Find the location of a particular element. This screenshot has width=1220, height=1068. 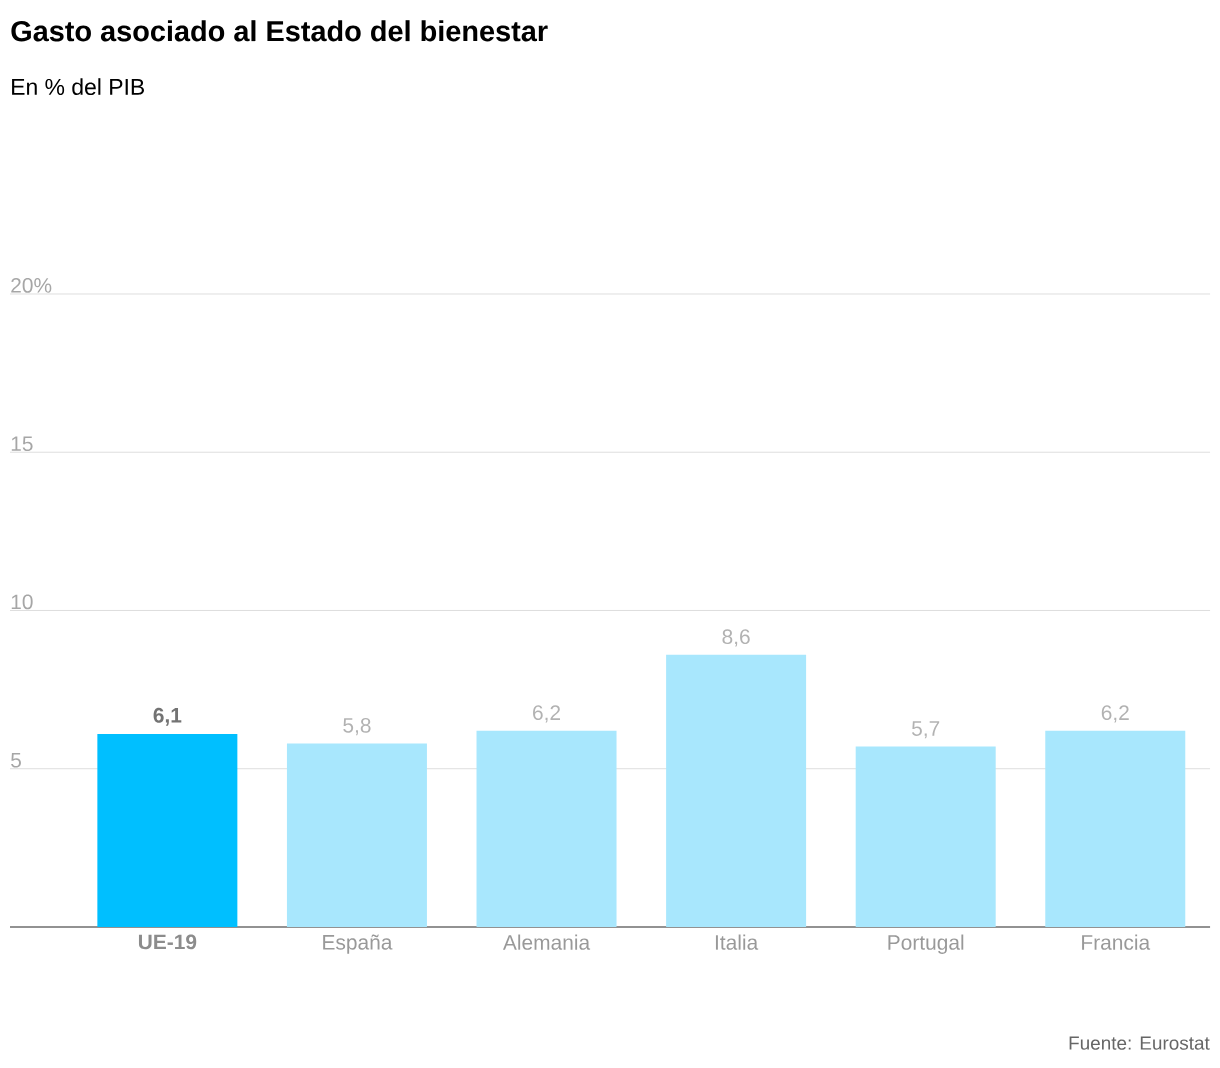

x-tick-label: Portugal is located at coordinates (926, 944).